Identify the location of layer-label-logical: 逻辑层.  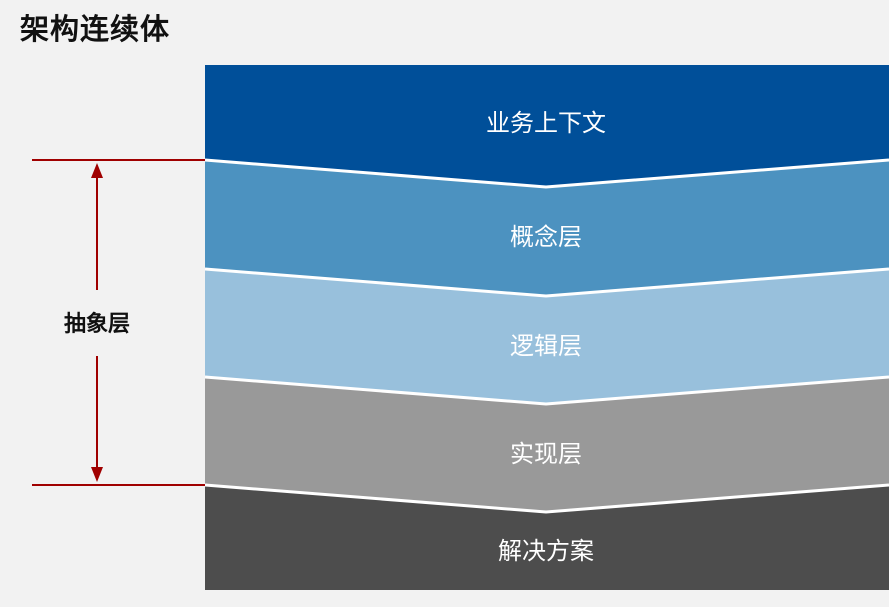
(546, 346).